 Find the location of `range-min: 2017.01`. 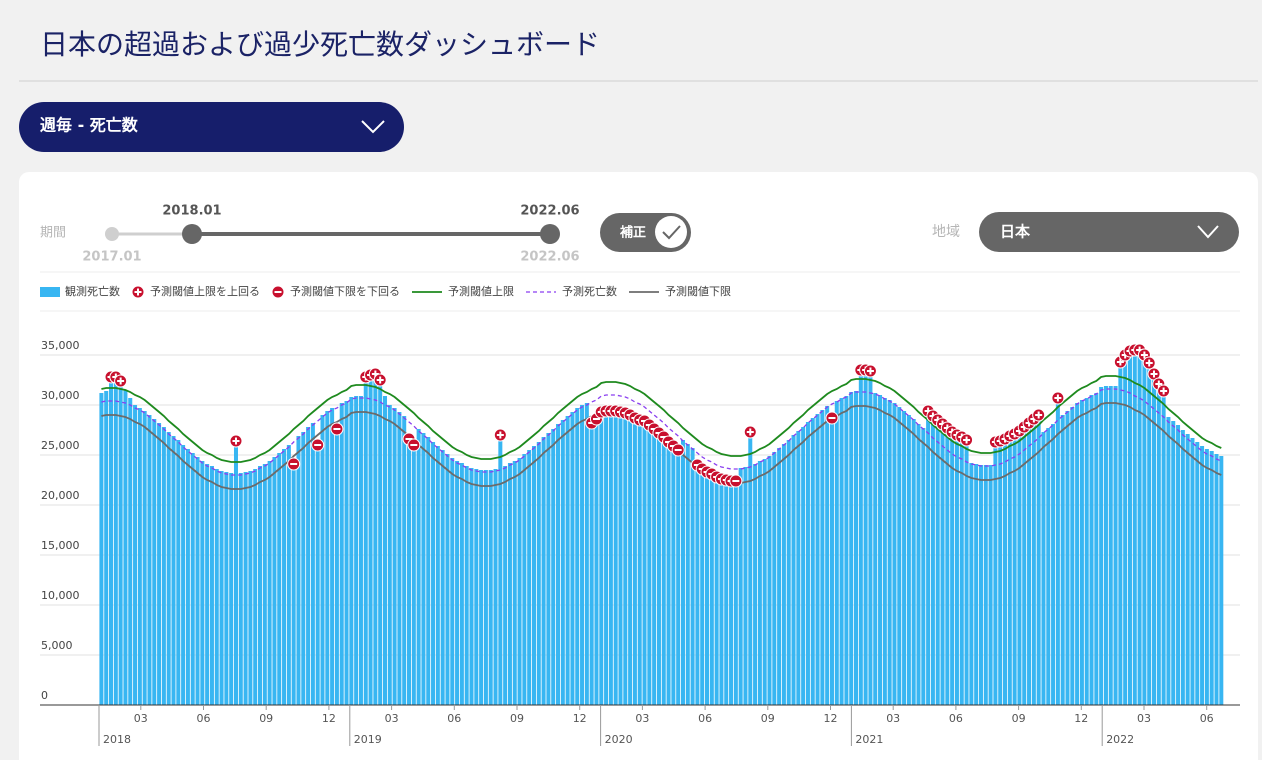

range-min: 2017.01 is located at coordinates (111, 257).